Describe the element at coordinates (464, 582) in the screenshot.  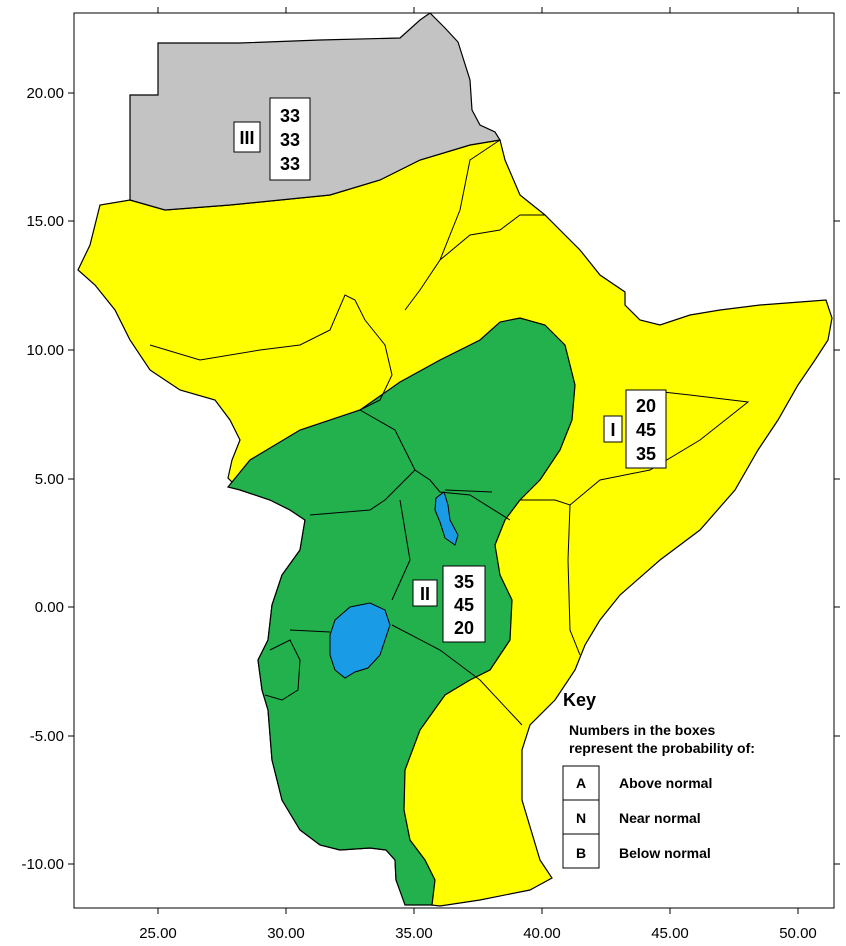
I see `zone-ii-prob-above: 35` at that location.